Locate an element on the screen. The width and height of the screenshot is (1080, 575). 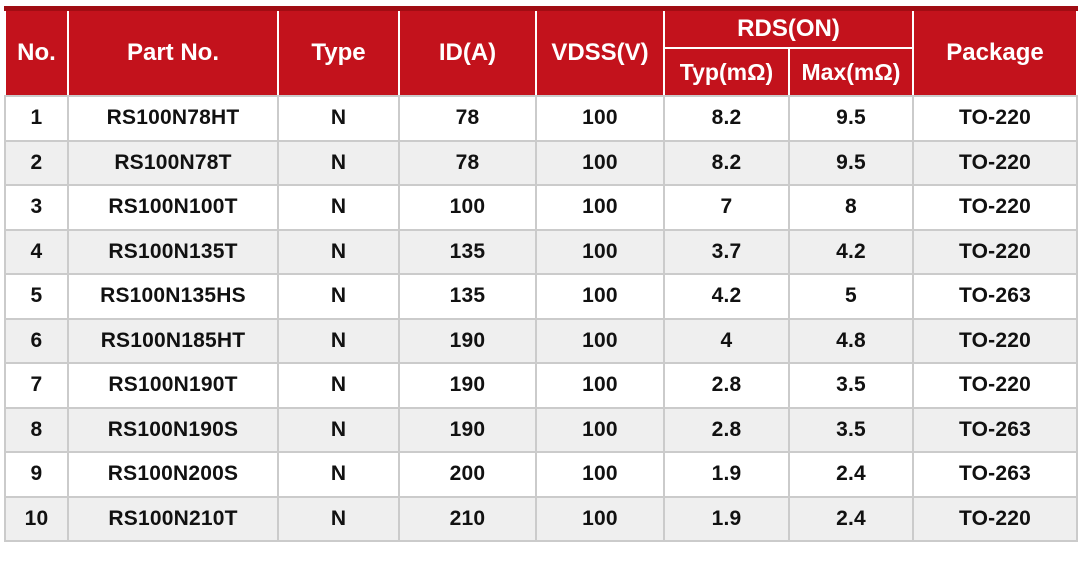
column-header-vdss: VDSS(V) is located at coordinates (600, 52).